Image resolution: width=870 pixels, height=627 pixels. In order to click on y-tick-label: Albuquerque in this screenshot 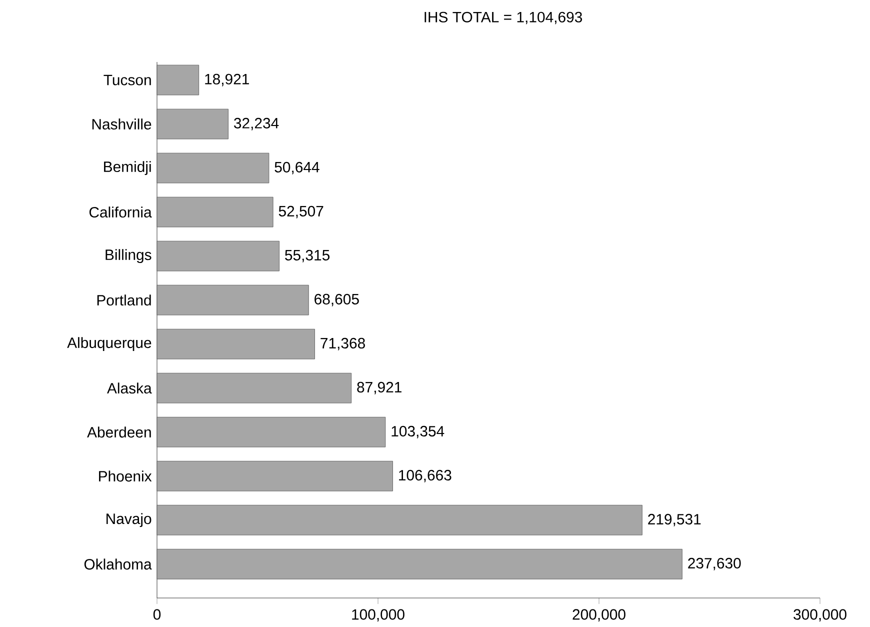, I will do `click(109, 344)`.